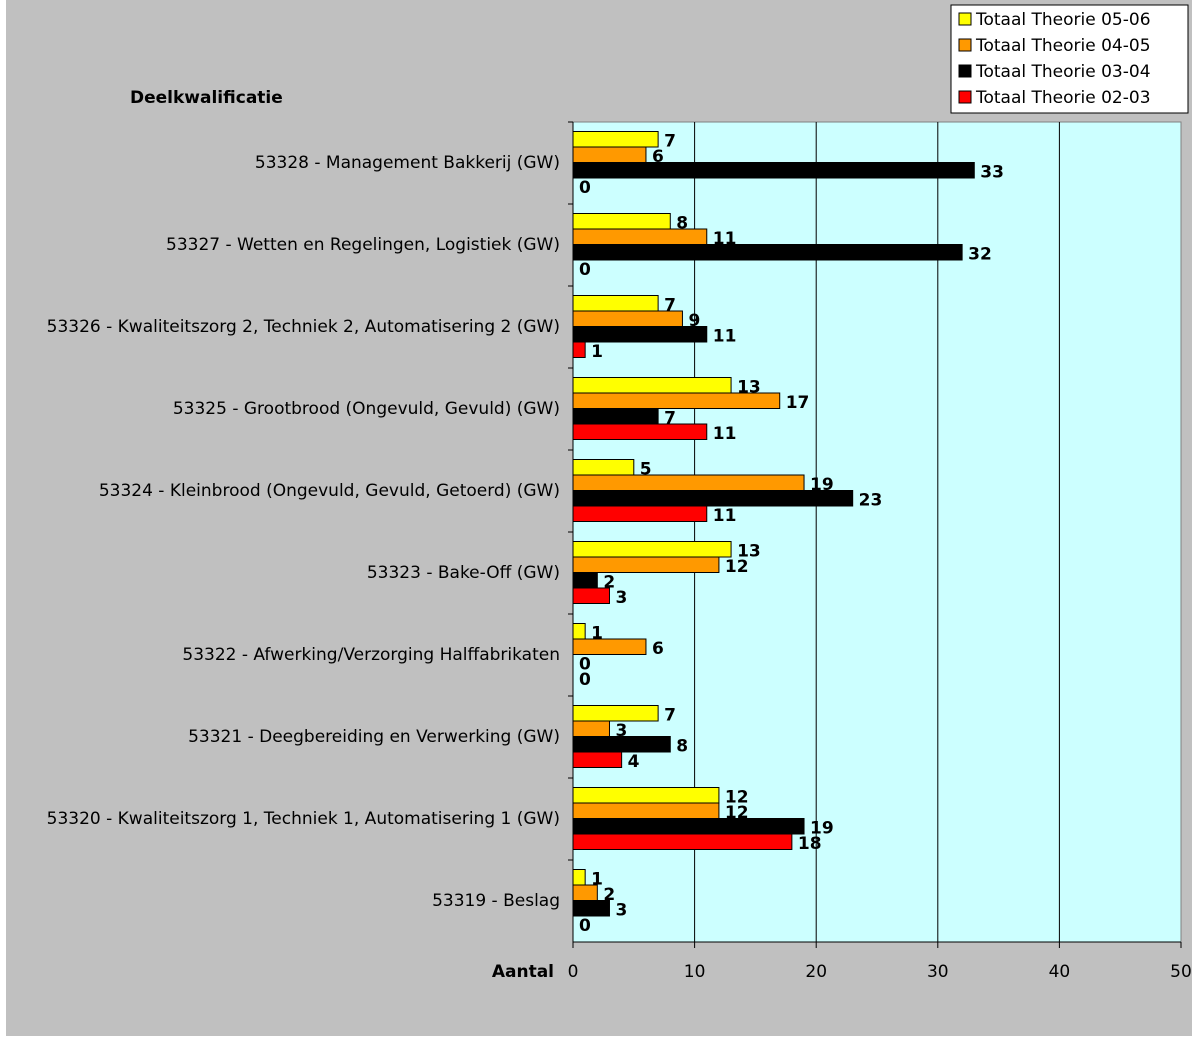 The image size is (1200, 1041). What do you see at coordinates (1063, 98) in the screenshot?
I see `legend-label: Totaal Theorie 02-03` at bounding box center [1063, 98].